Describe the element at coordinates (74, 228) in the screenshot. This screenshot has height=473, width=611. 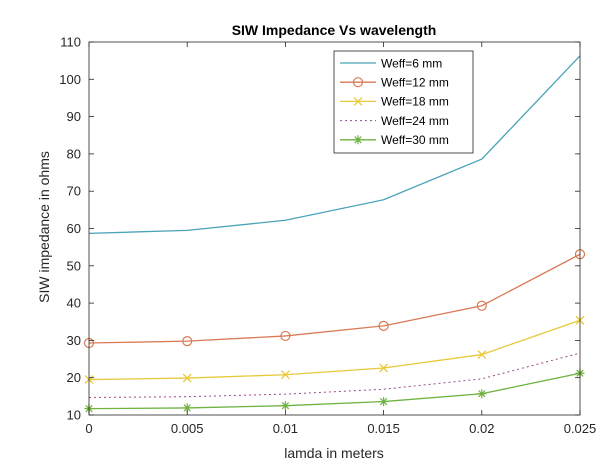
I see `y-tick-label: 60` at that location.